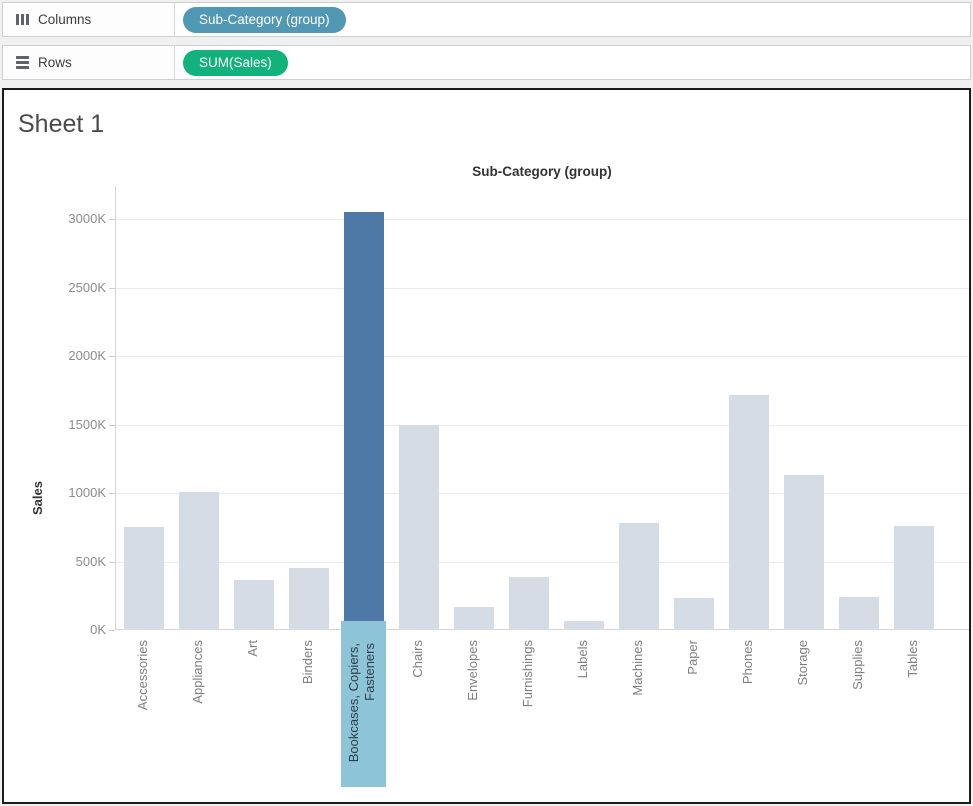 The image size is (973, 806). I want to click on rows-pill-sum-sales: SUM(Sales), so click(235, 62).